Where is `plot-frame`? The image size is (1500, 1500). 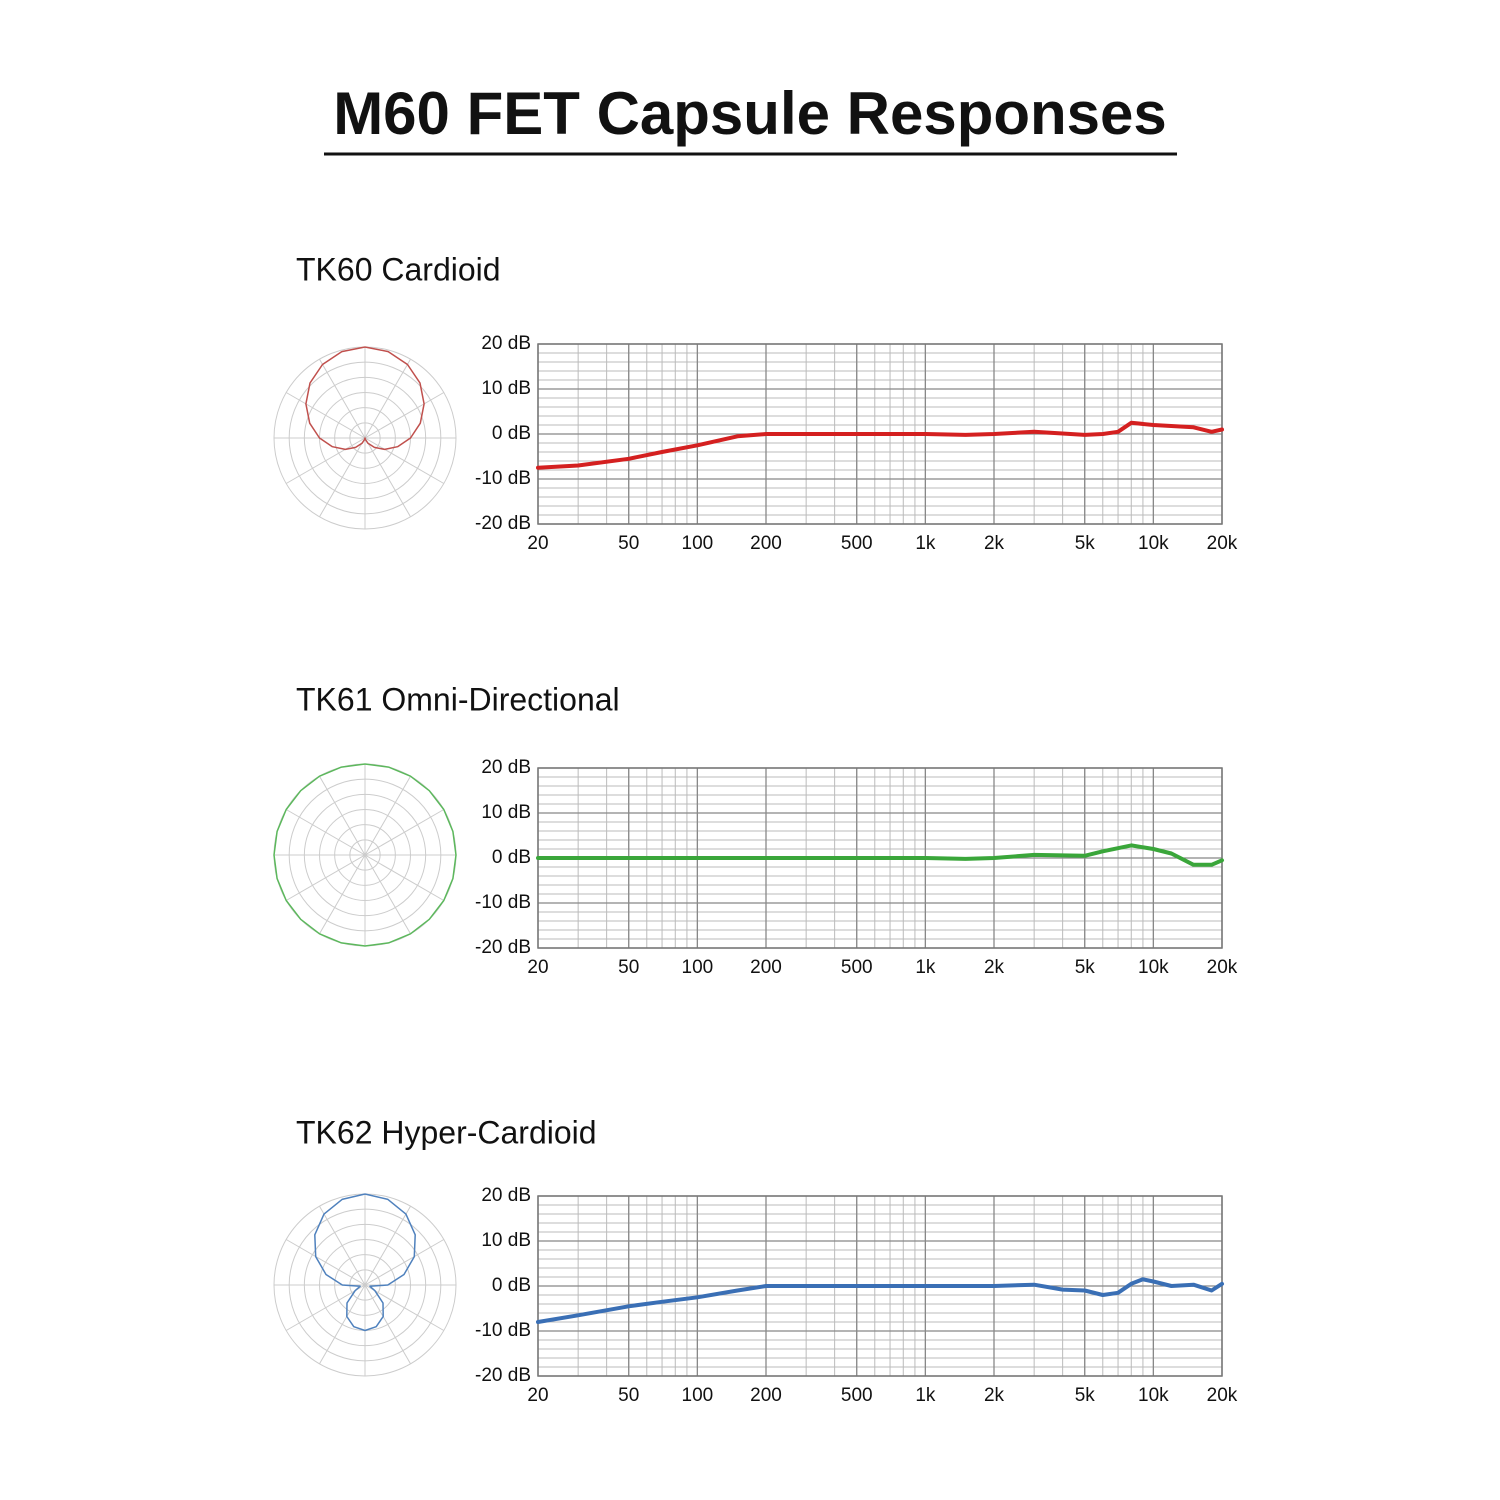
plot-frame is located at coordinates (880, 434).